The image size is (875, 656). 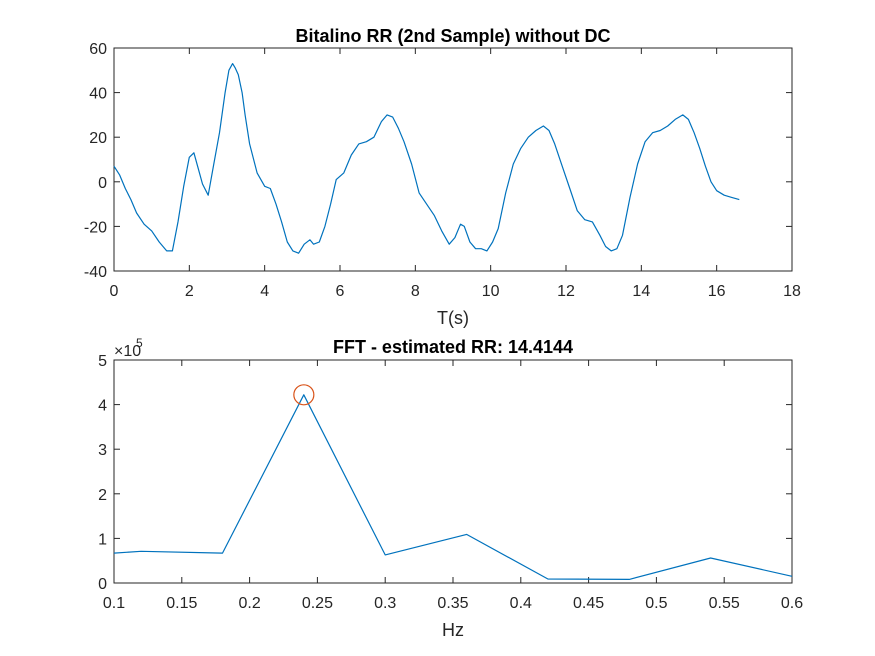 What do you see at coordinates (95, 272) in the screenshot?
I see `y-tick-label: -40` at bounding box center [95, 272].